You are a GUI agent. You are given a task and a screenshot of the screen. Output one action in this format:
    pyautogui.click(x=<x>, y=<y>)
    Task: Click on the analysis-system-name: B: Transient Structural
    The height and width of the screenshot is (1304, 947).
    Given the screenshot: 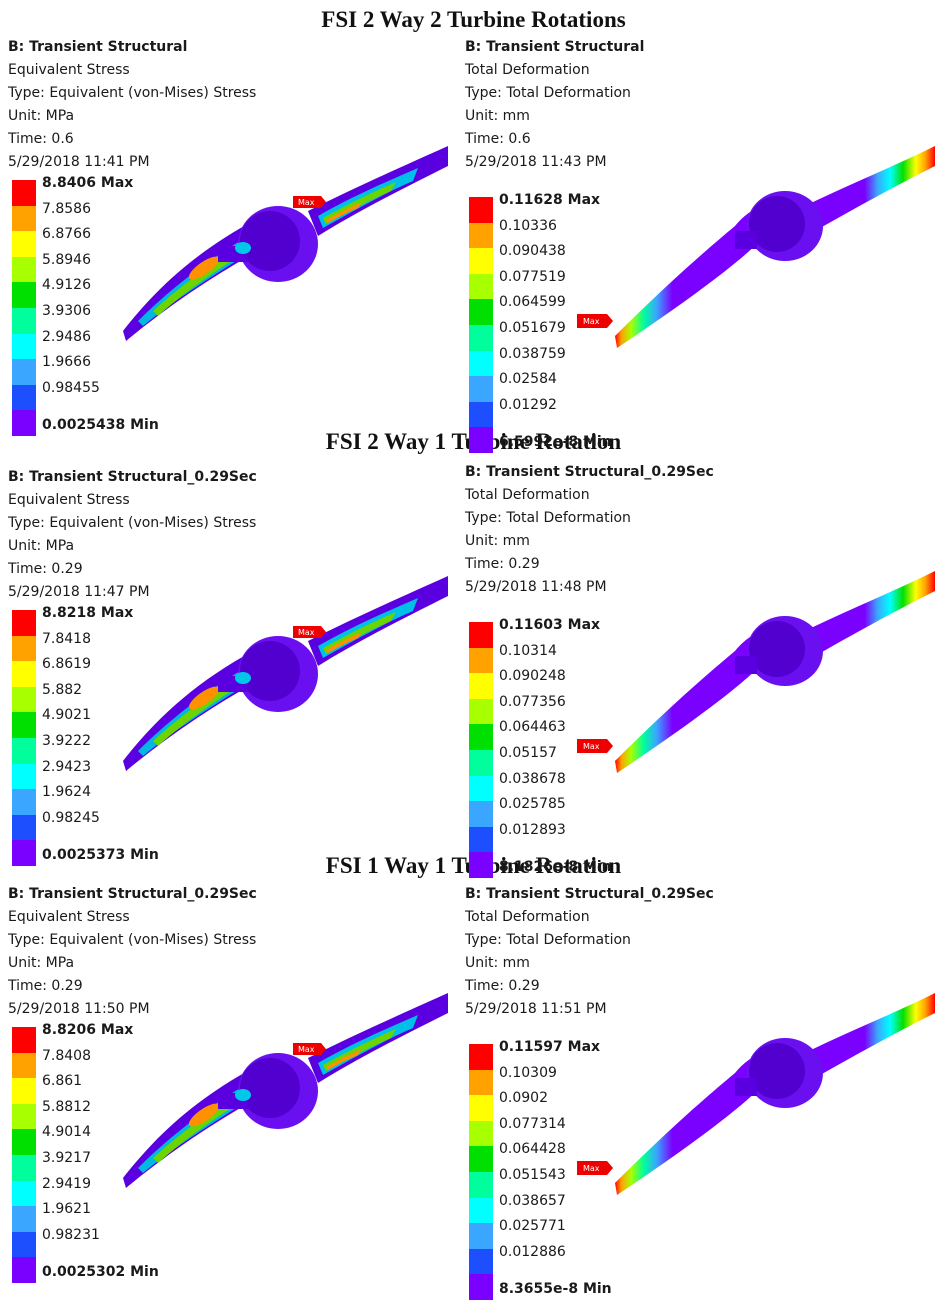 What is the action you would take?
    pyautogui.click(x=555, y=47)
    